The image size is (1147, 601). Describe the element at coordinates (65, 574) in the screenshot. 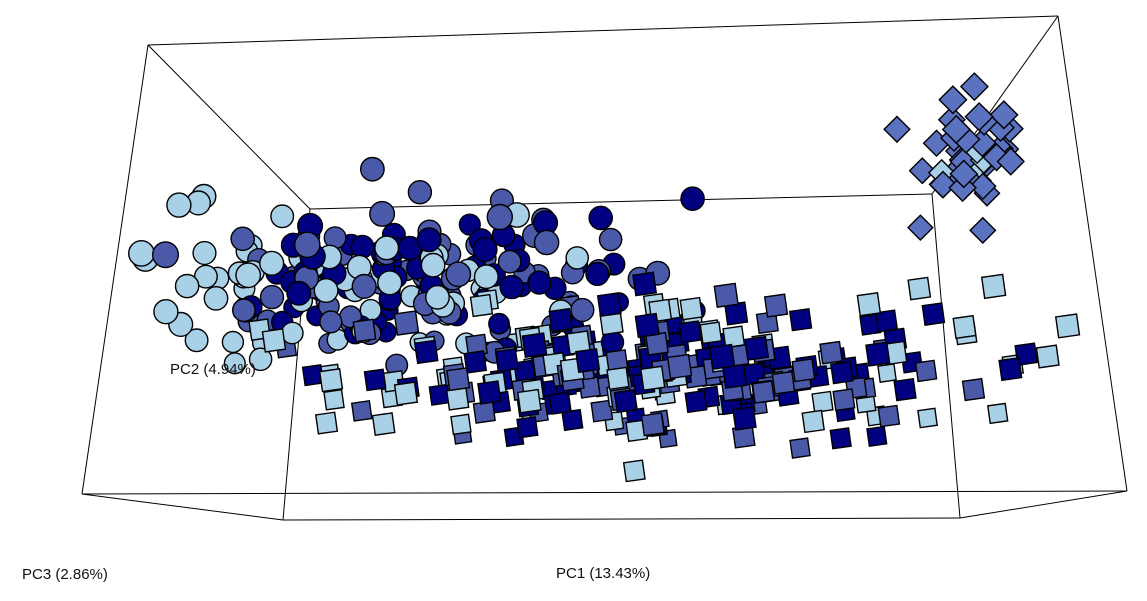

I see `pc3-axis-label: PC3 (2.86%)` at that location.